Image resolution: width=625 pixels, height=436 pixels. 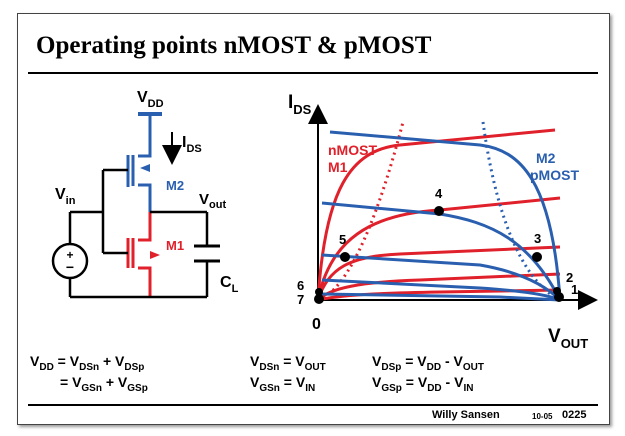 What do you see at coordinates (466, 415) in the screenshot?
I see `footer-author: Willy Sansen` at bounding box center [466, 415].